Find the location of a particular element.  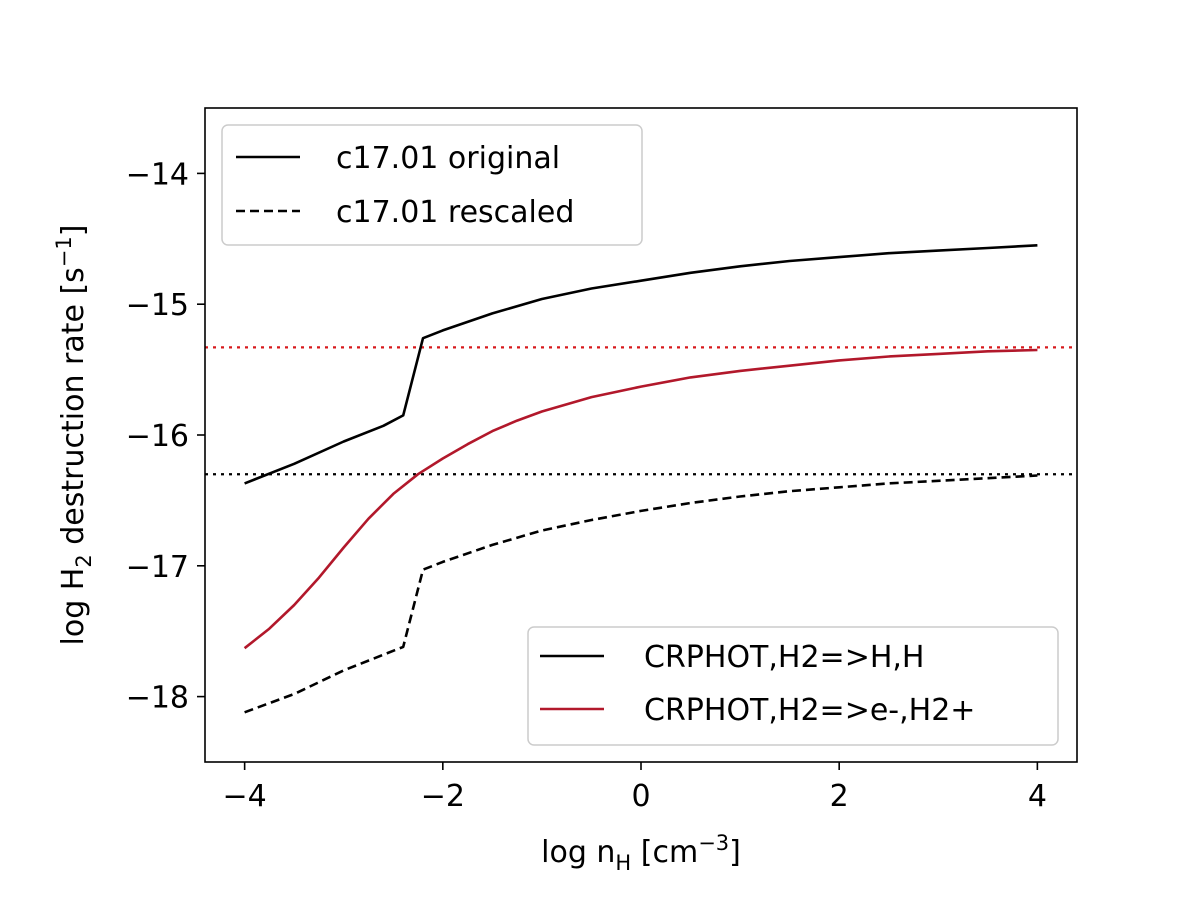

x-tick-label: 2 is located at coordinates (839, 796).